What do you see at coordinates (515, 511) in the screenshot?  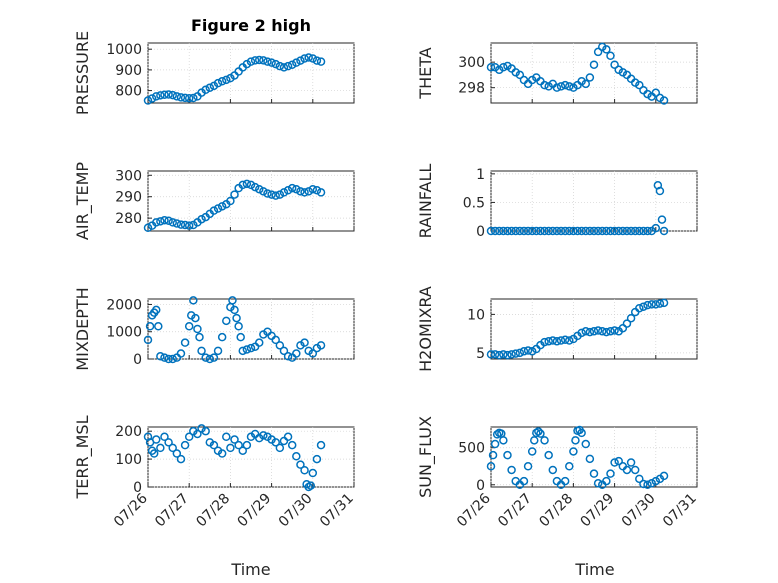 I see `sun-flux-x-tick-label: 07/27` at bounding box center [515, 511].